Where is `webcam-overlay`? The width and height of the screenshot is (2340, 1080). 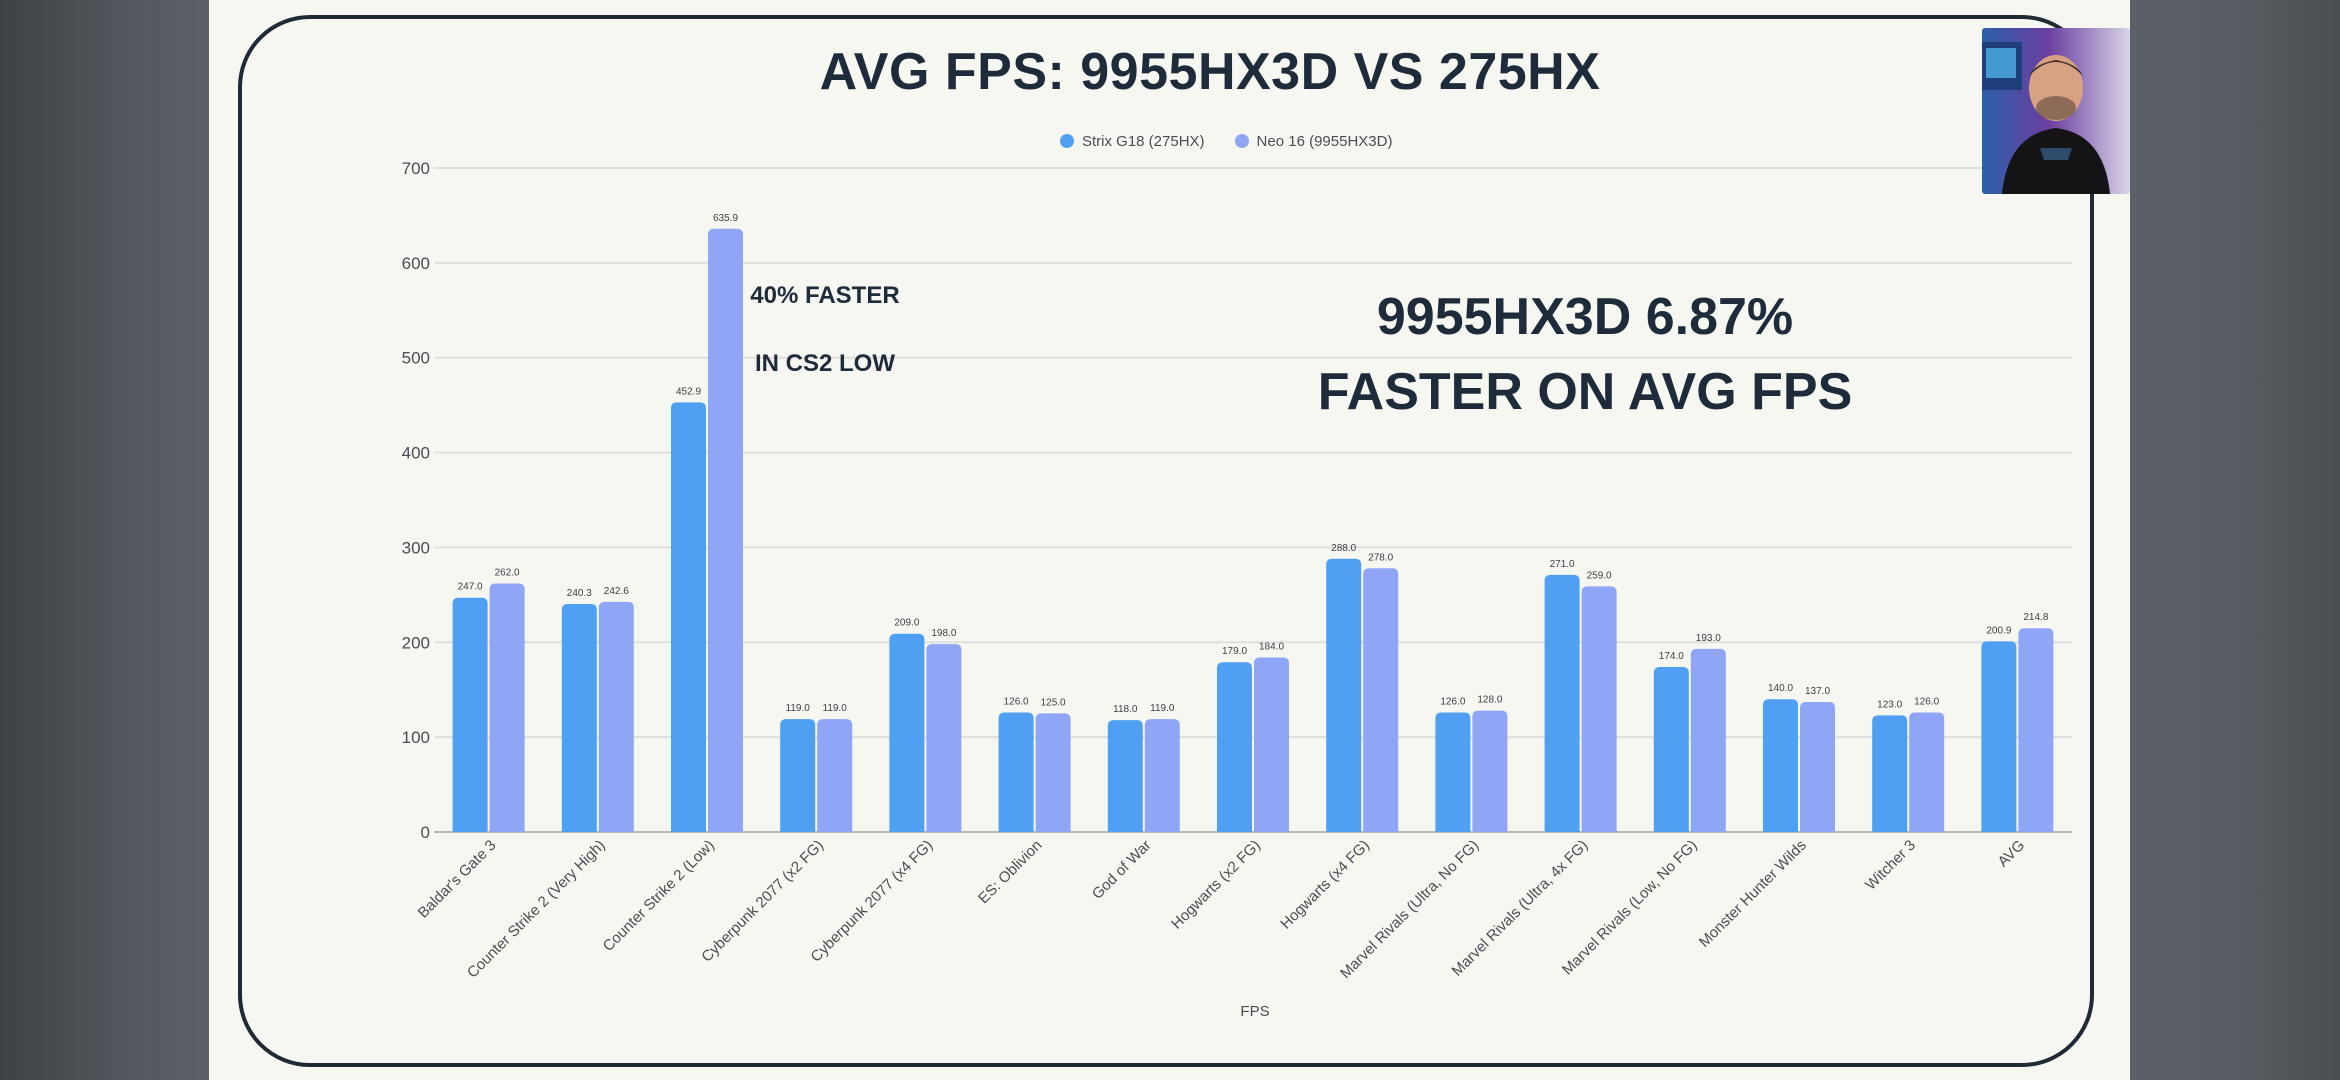
webcam-overlay is located at coordinates (2056, 111).